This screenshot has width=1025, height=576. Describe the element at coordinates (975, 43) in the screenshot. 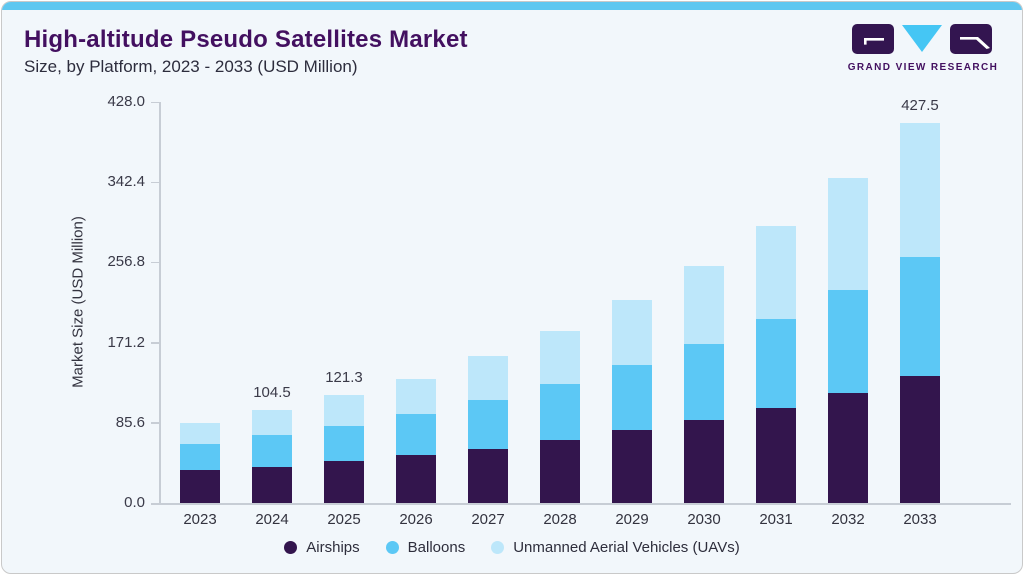

I see `logo-r-glyph` at that location.